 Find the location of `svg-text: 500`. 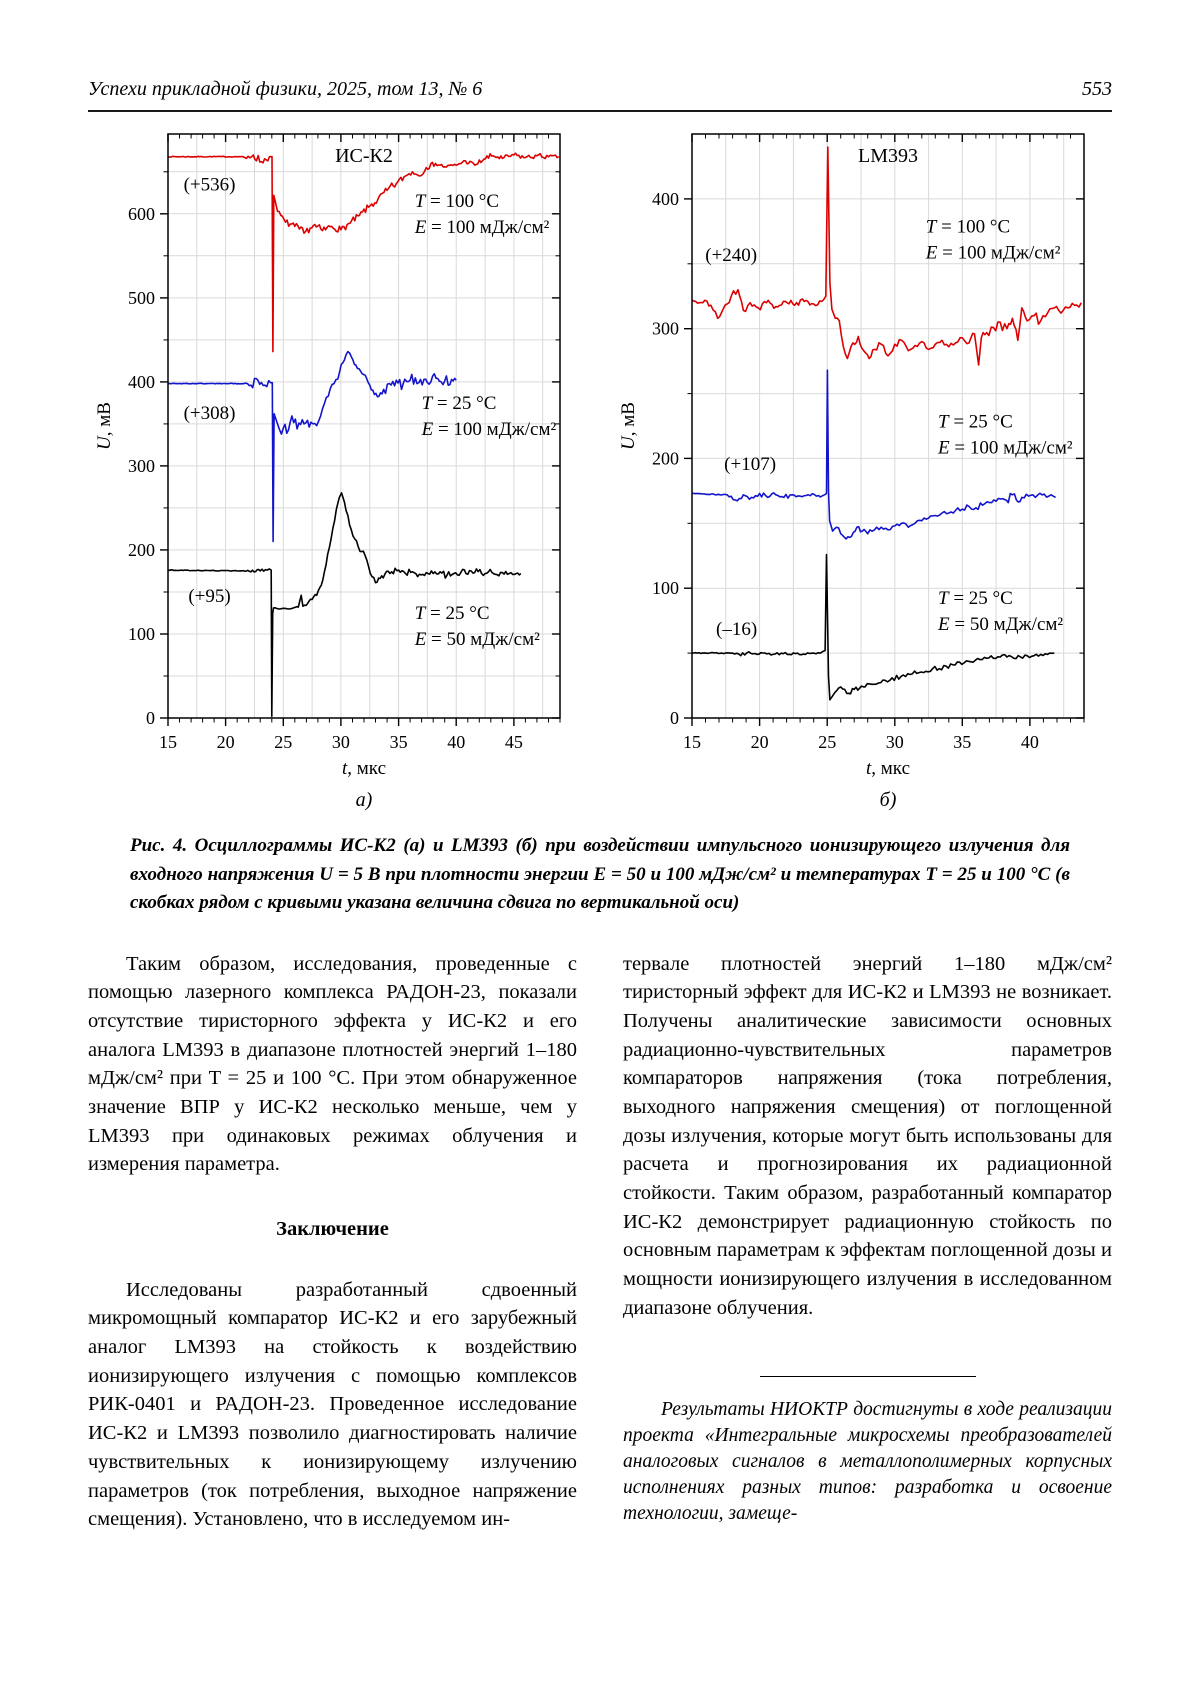

svg-text: 500 is located at coordinates (141, 298).